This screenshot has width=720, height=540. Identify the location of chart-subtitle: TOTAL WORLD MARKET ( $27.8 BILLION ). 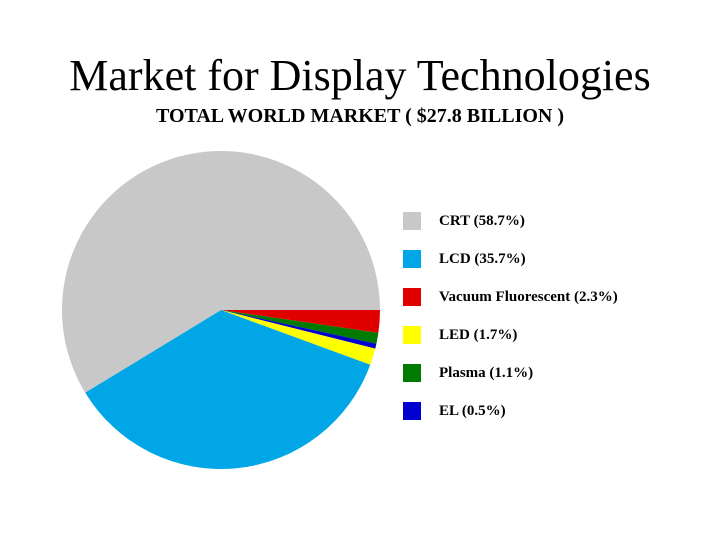
(360, 116).